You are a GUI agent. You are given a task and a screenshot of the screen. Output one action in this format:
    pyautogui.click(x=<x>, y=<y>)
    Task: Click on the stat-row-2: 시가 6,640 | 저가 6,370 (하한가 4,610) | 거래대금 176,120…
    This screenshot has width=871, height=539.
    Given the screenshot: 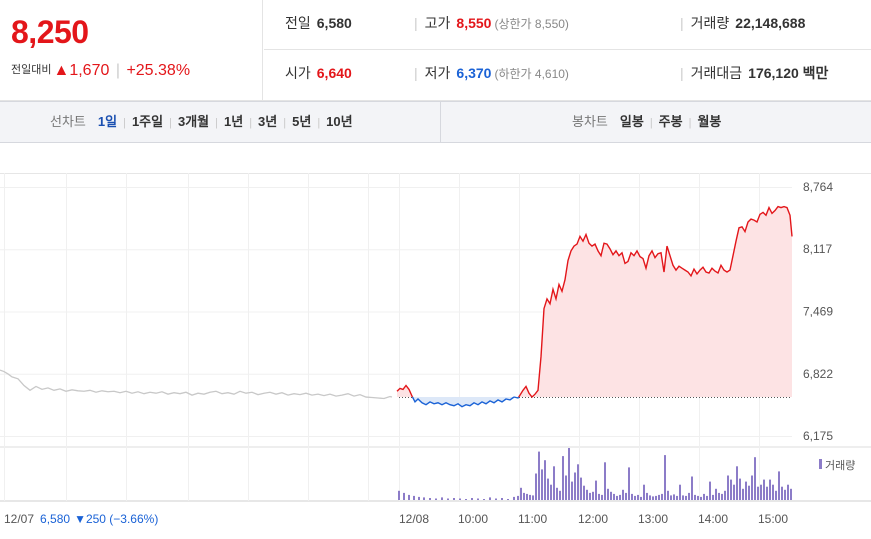 What is the action you would take?
    pyautogui.click(x=567, y=75)
    